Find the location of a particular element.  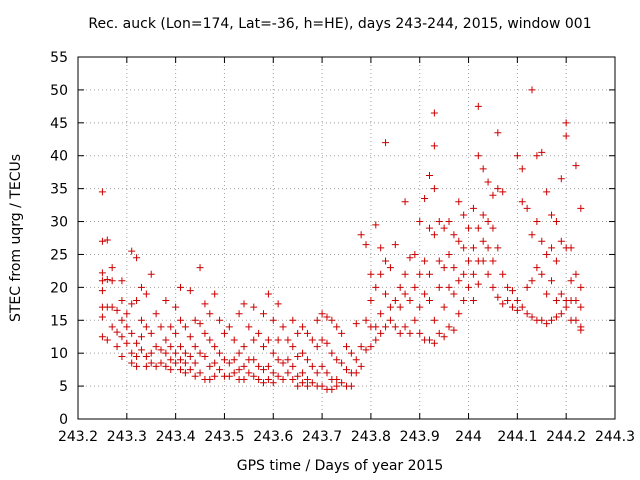

x-tick-label: 244.1 is located at coordinates (517, 437).